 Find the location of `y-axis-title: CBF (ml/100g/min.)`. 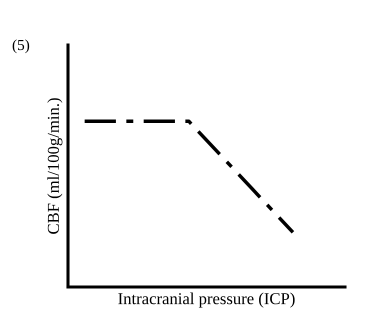

y-axis-title: CBF (ml/100g/min.) is located at coordinates (54, 166).